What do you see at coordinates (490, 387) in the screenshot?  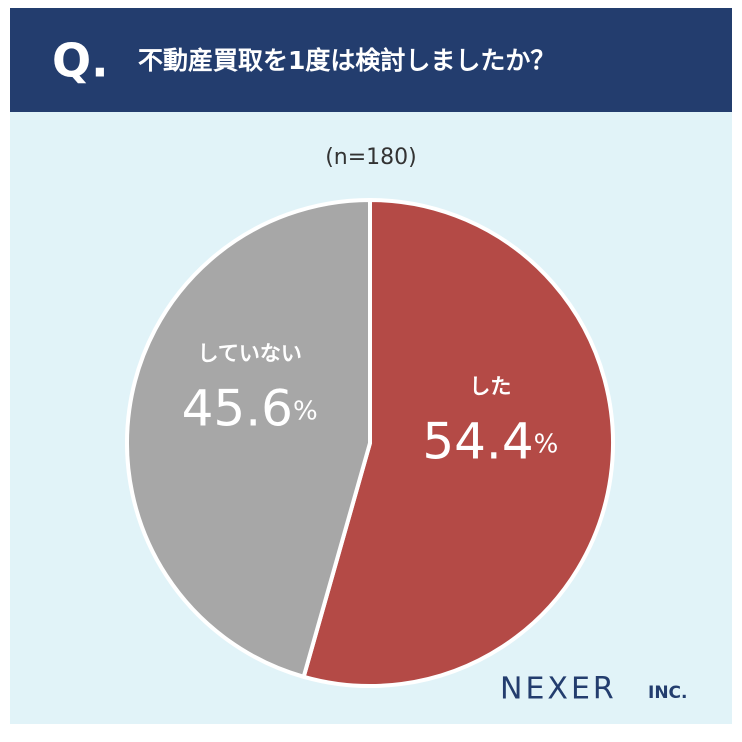 I see `slice-label: した` at bounding box center [490, 387].